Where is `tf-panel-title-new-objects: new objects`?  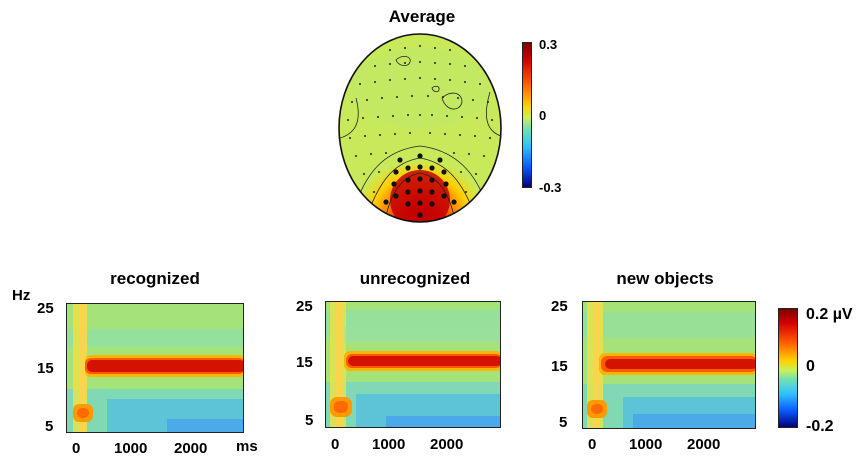
tf-panel-title-new-objects: new objects is located at coordinates (665, 278).